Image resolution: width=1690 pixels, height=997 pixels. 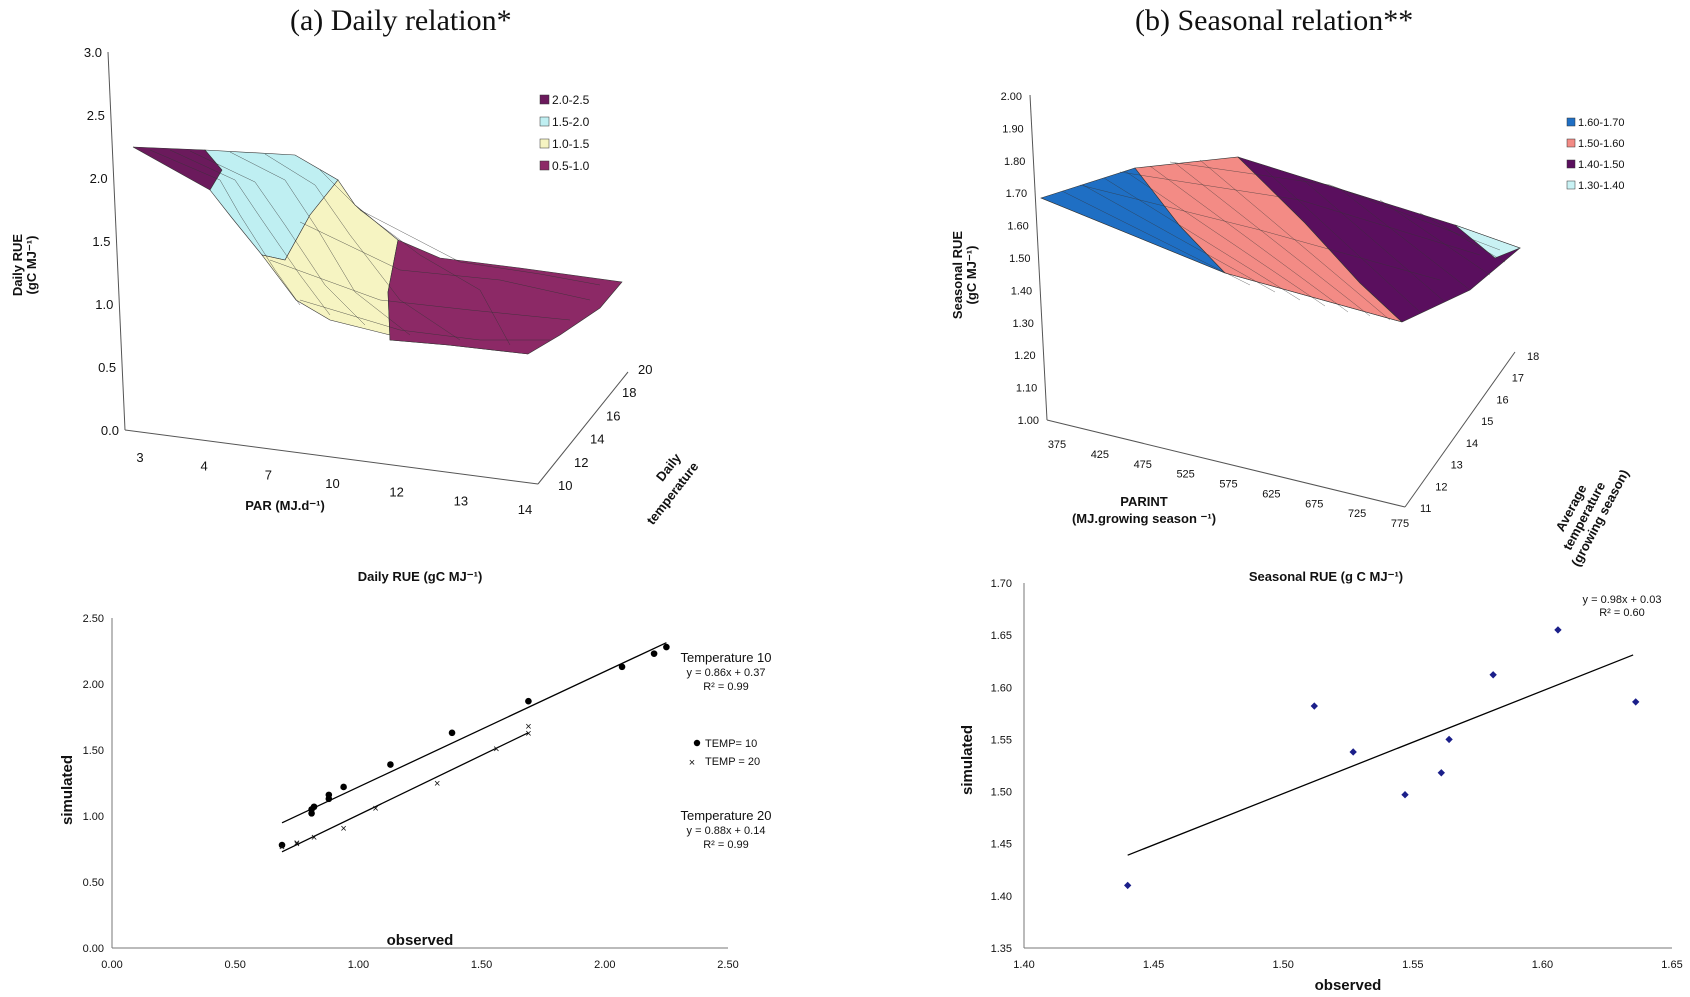 I want to click on annotation-r2-temp-20: R² = 0.99, so click(x=726, y=845).